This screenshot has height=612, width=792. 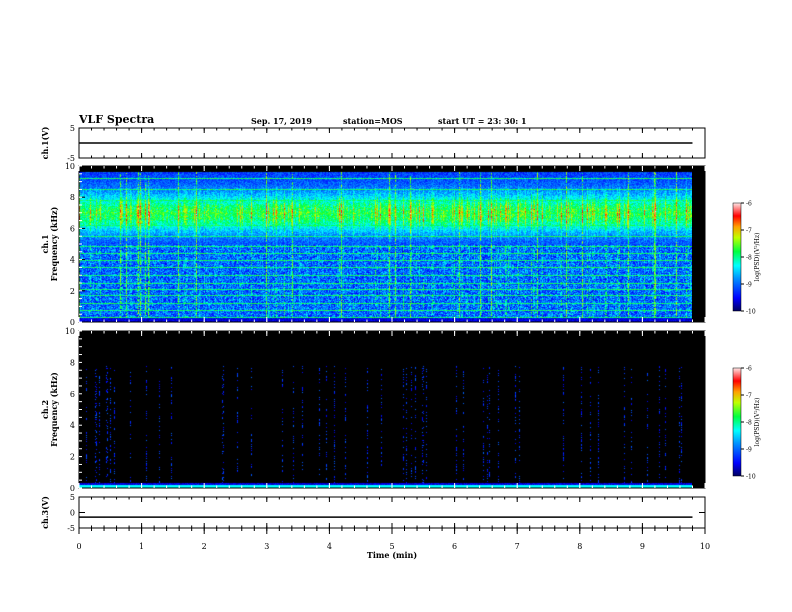 I want to click on x-tick-label: 6, so click(x=454, y=546).